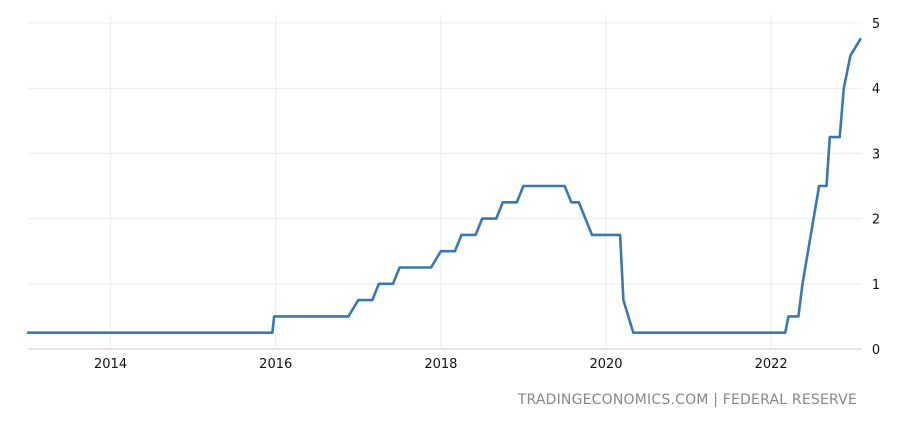 This screenshot has height=425, width=912. What do you see at coordinates (687, 400) in the screenshot?
I see `source-attribution: TRADINGECONOMICS.COM | FEDERAL RESERVE` at bounding box center [687, 400].